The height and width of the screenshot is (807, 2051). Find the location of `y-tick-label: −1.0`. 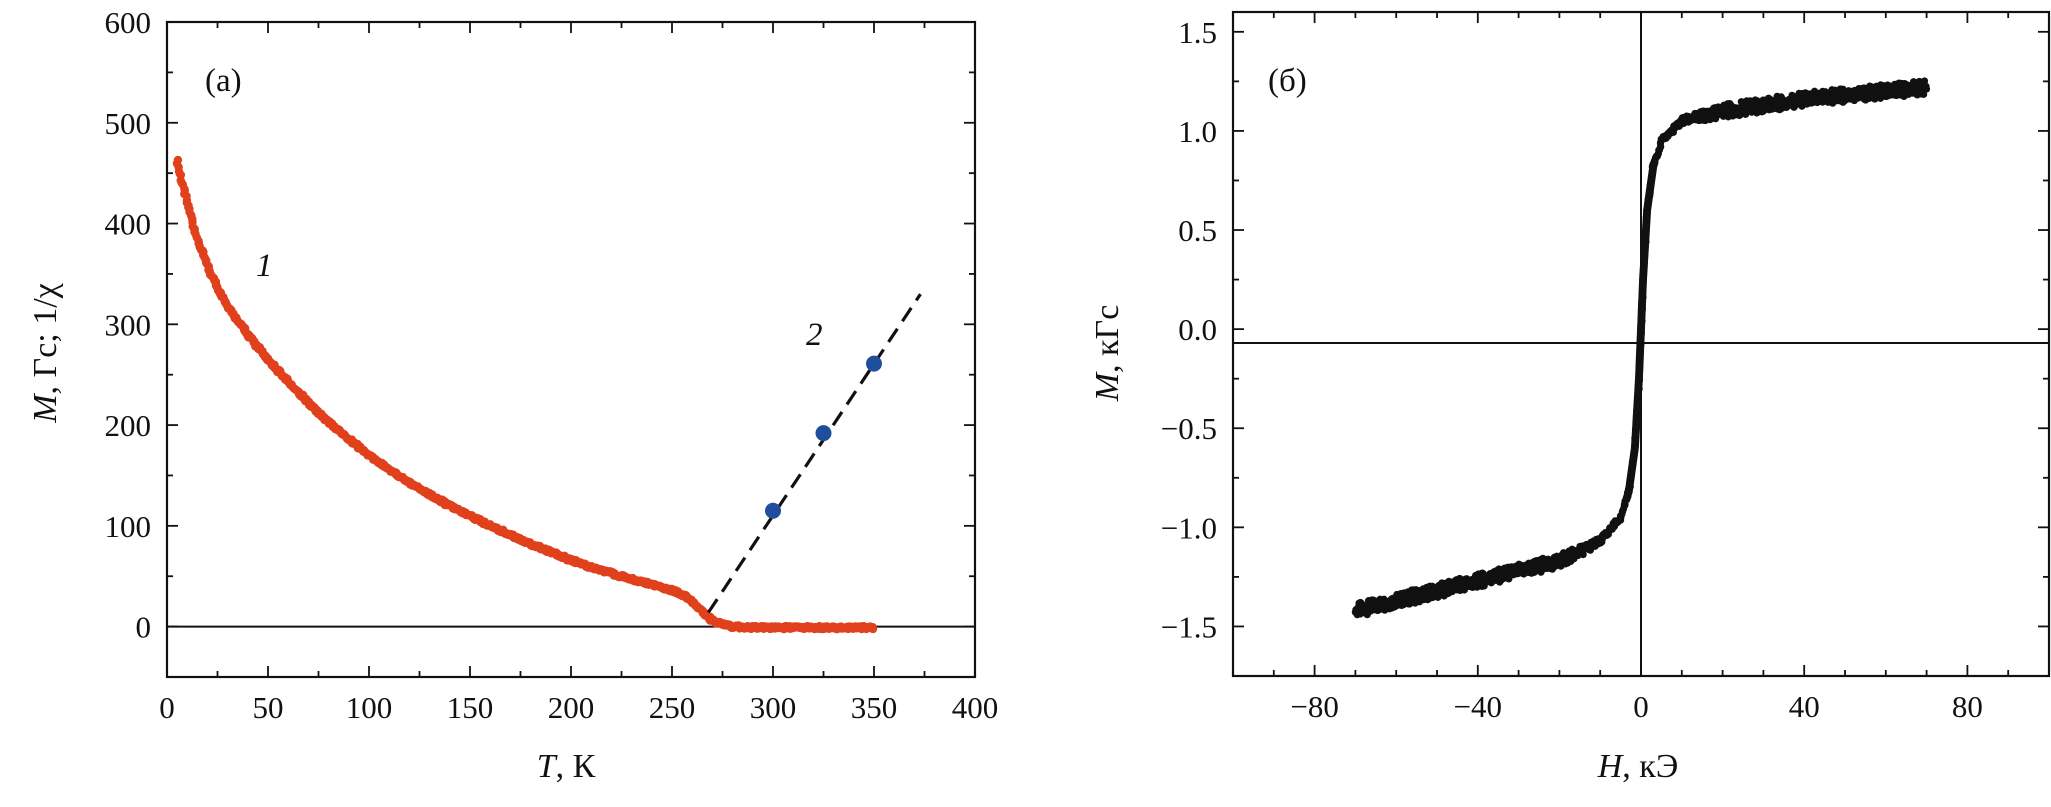

y-tick-label: −1.0 is located at coordinates (1189, 527).